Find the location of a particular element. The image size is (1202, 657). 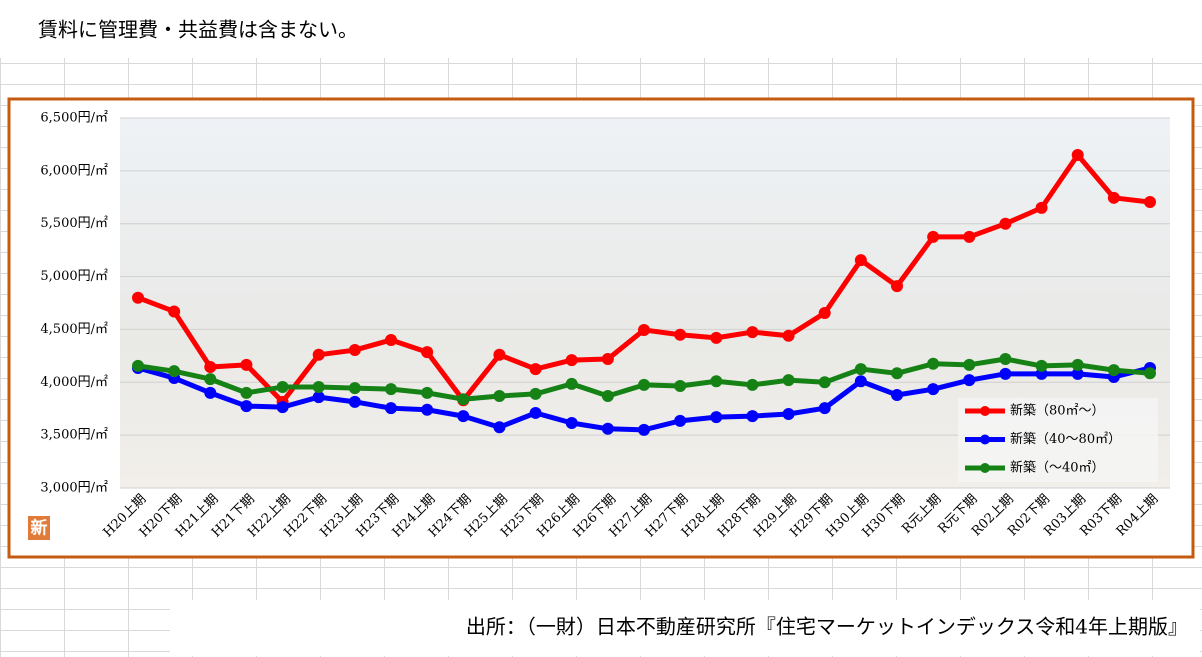

footer: 出所：（一財）日本不動産研究所『住宅マーケットインデックス令和4年上期版』 is located at coordinates (827, 627).